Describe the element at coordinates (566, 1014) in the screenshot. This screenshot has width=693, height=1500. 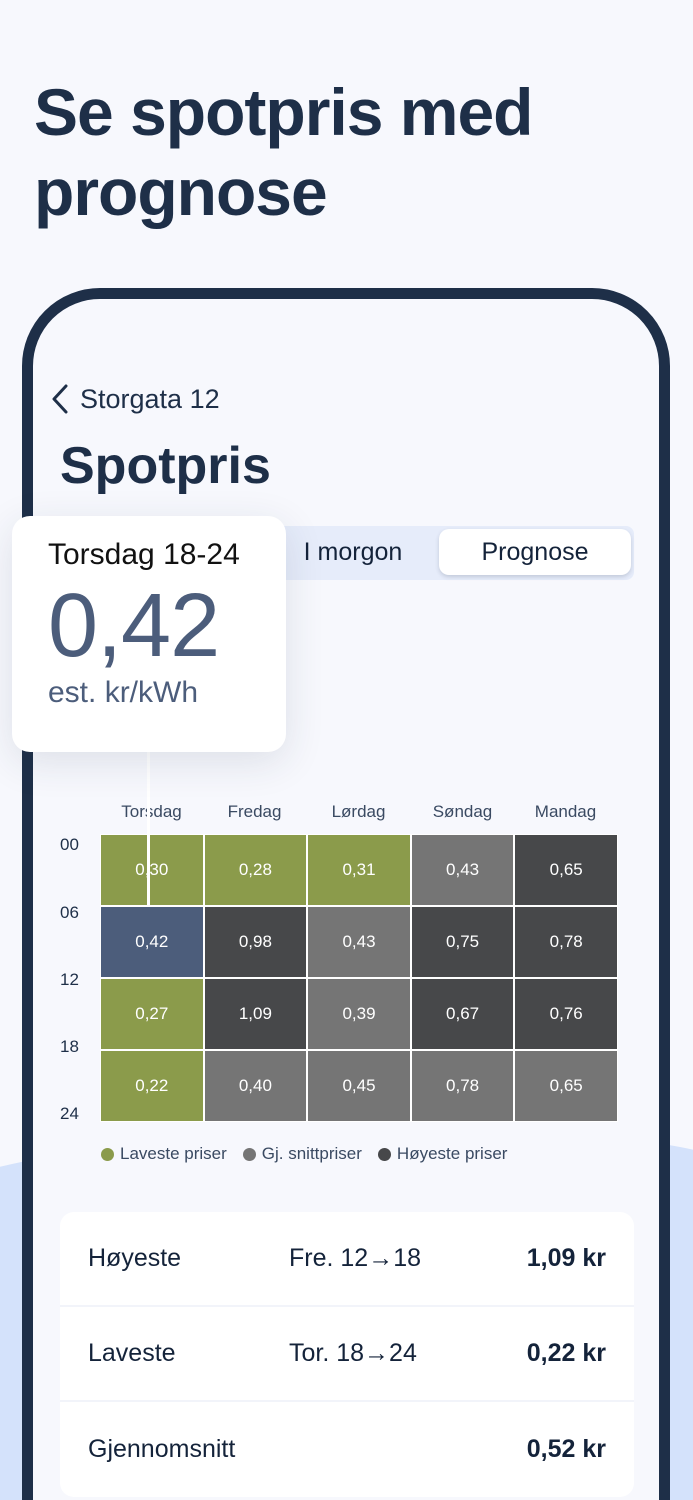
I see `heatmap-cell: 0,76` at that location.